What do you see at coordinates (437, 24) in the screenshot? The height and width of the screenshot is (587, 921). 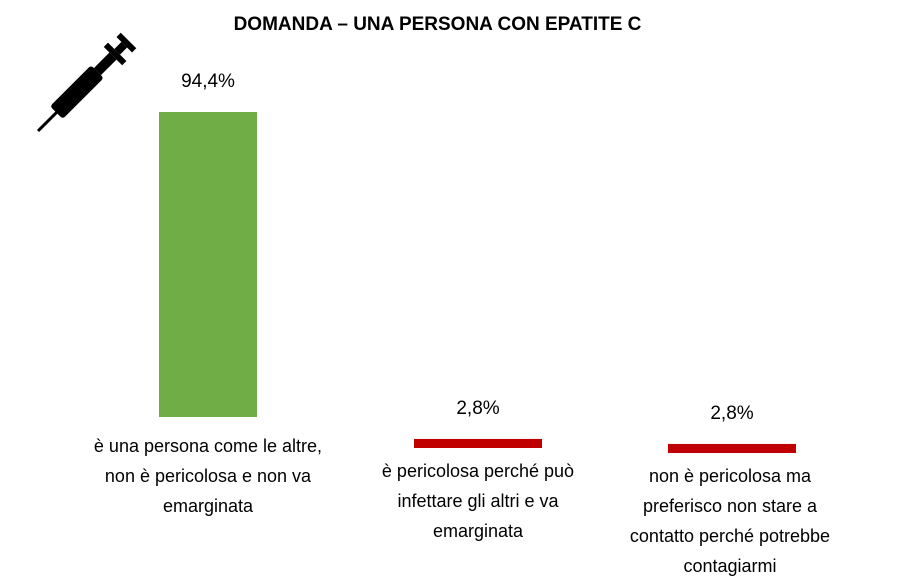 I see `chart-title: DOMANDA – UNA PERSONA CON EPATITE C` at bounding box center [437, 24].